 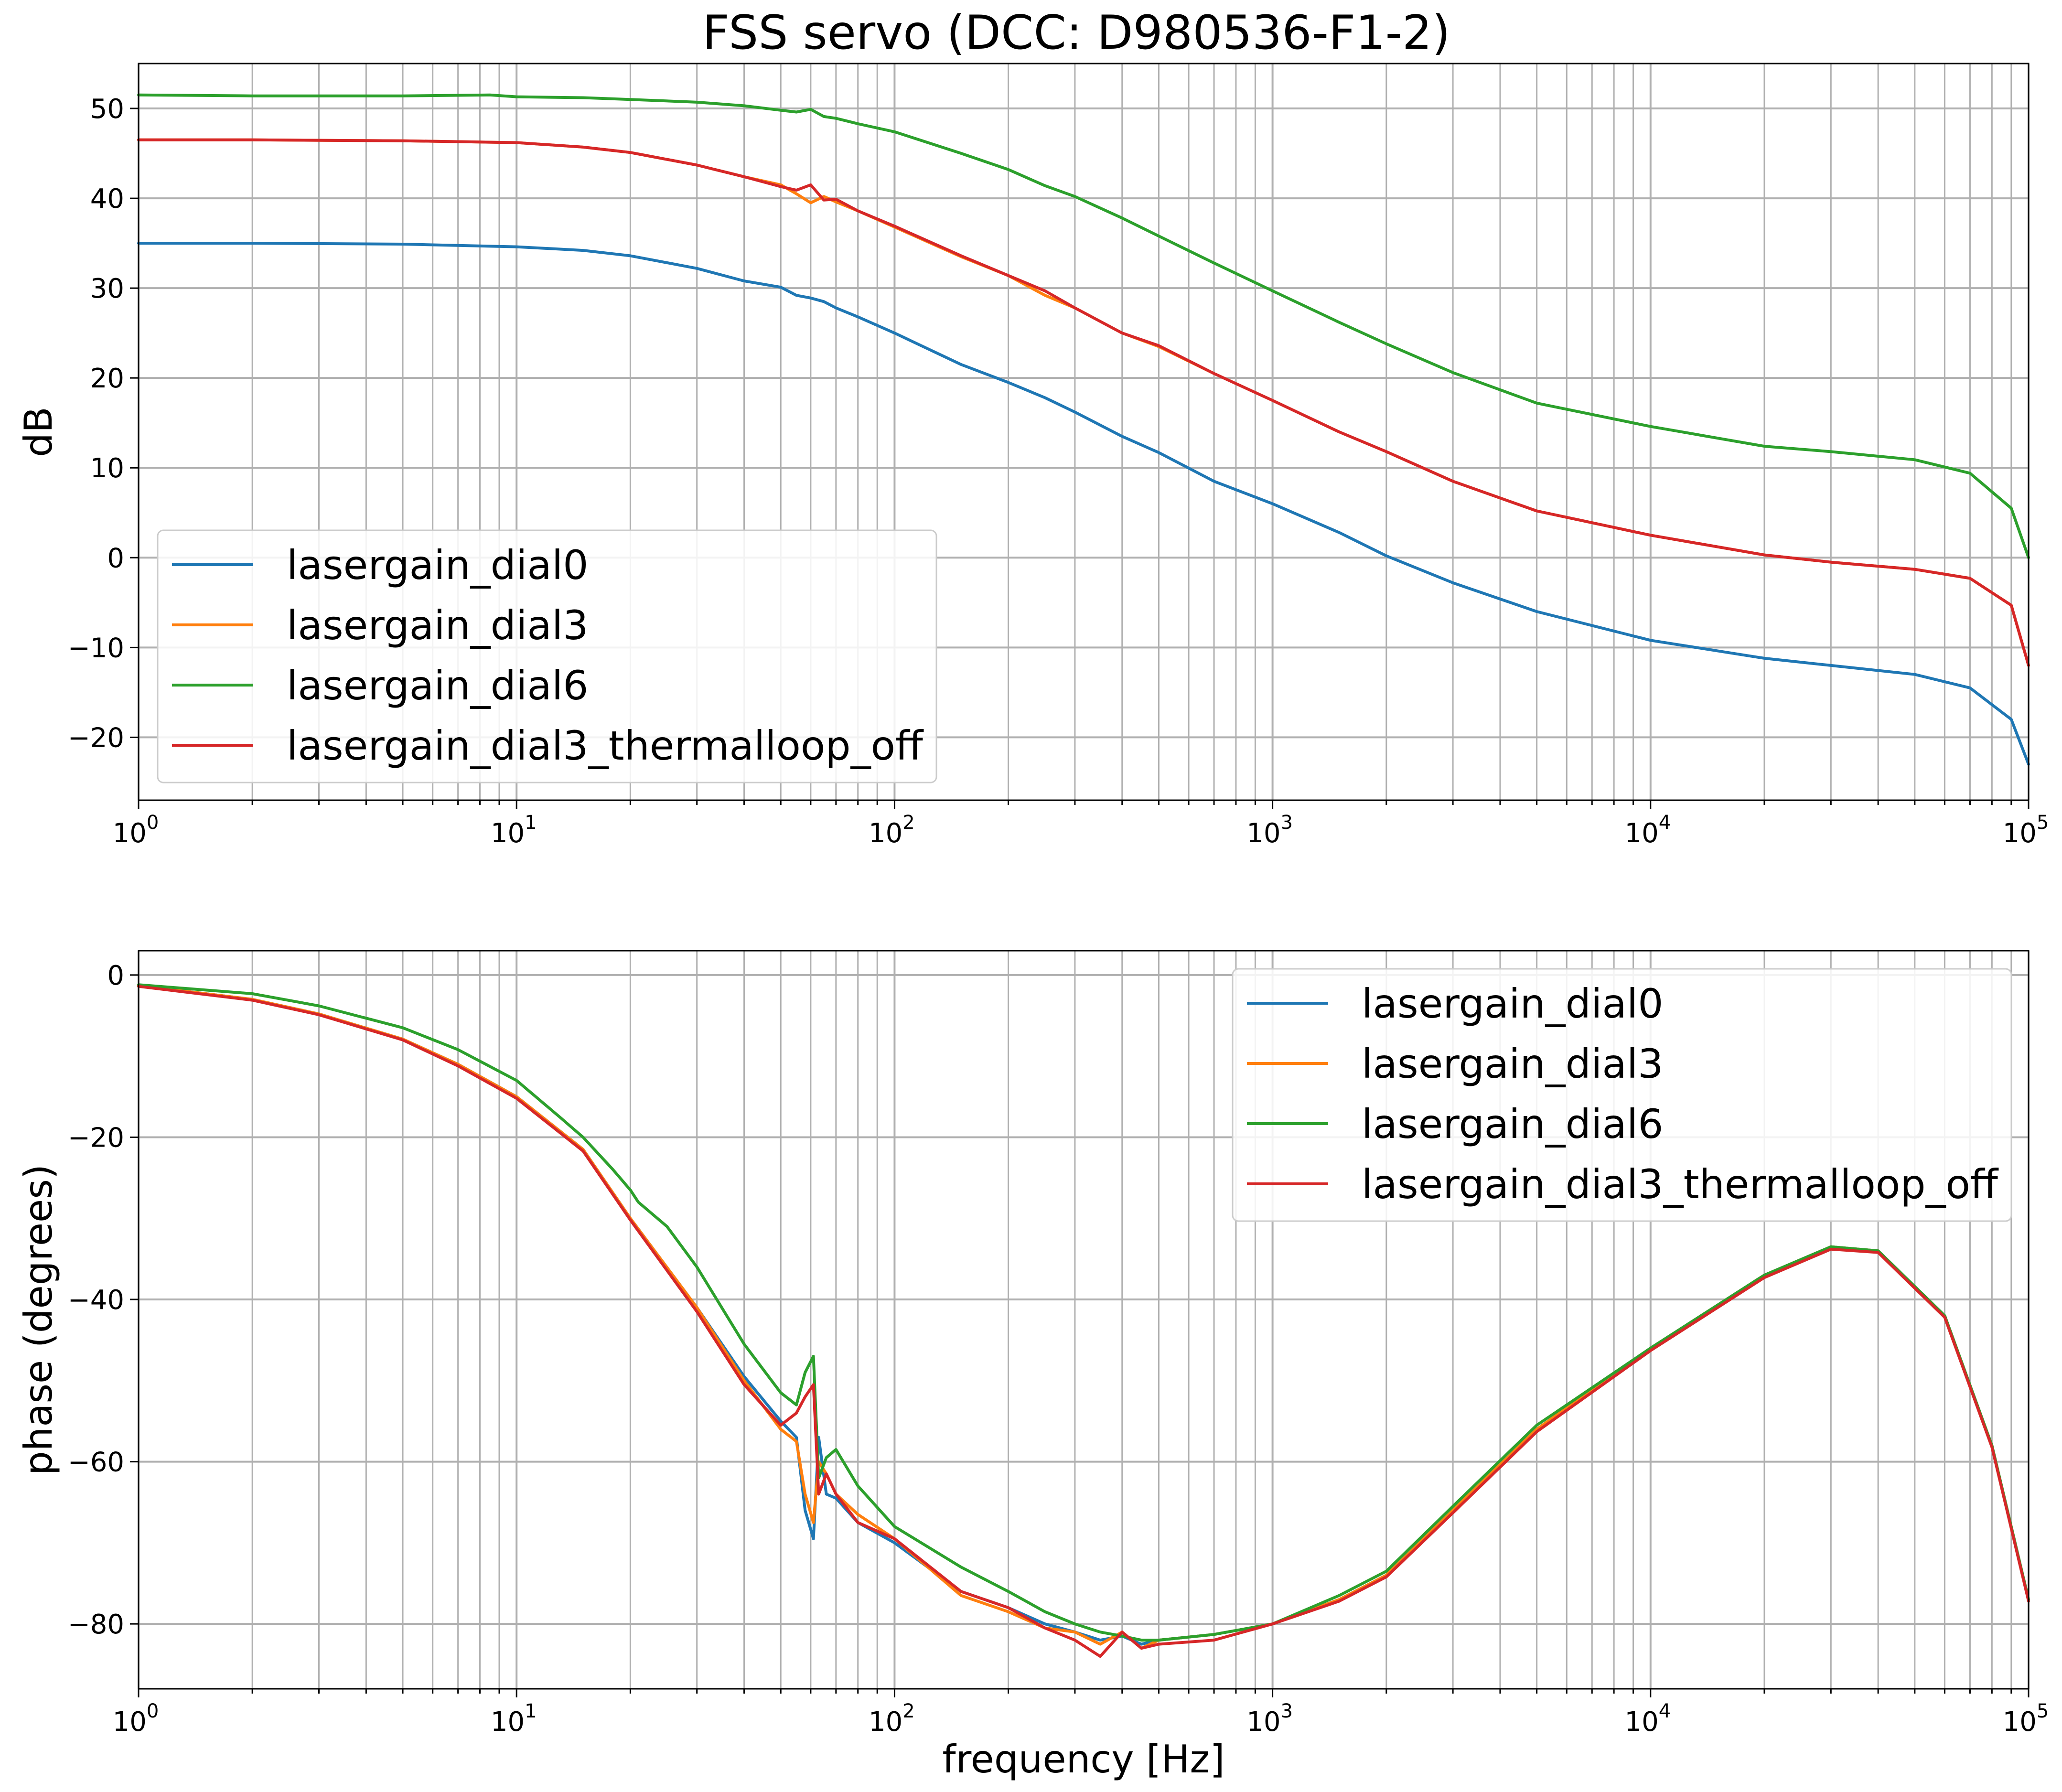 I want to click on y-tick-label: 40, so click(x=107, y=199).